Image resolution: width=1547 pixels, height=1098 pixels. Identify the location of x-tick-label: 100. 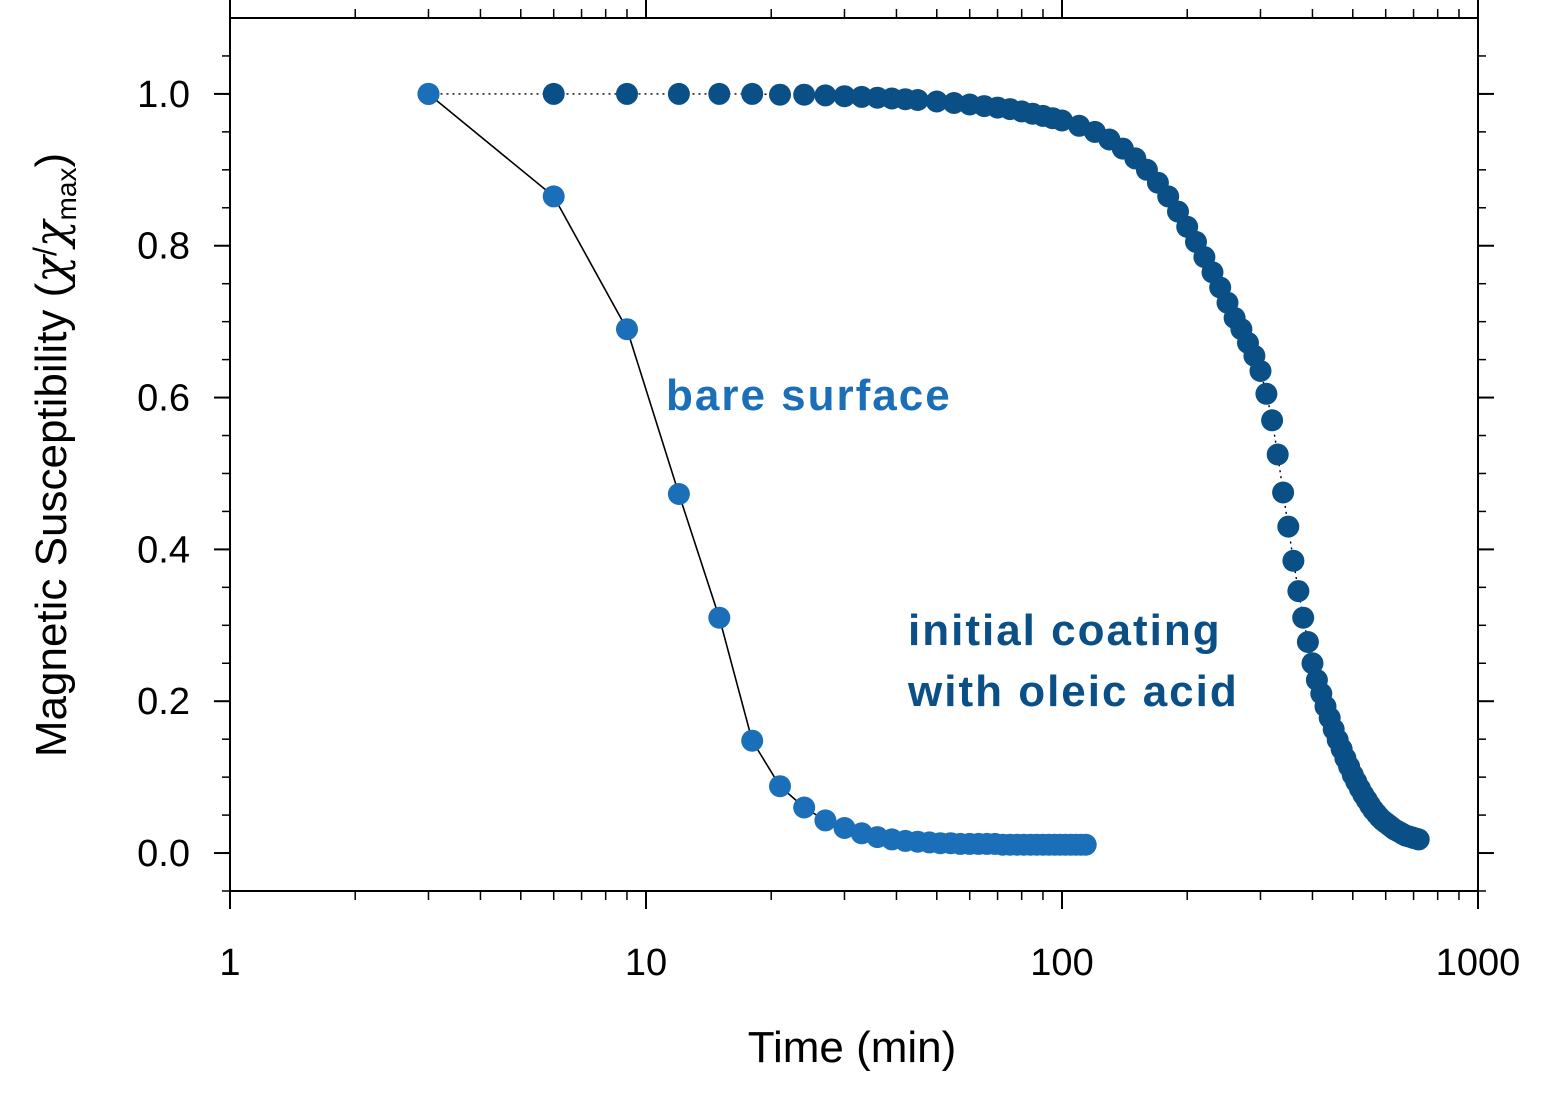
(1061, 963).